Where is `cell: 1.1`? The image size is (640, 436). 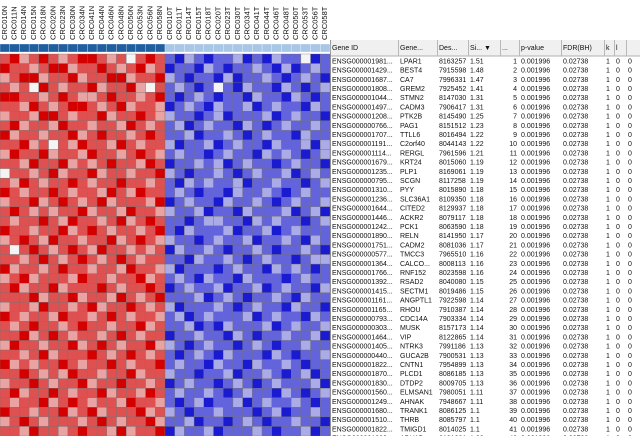
cell: 1.1 is located at coordinates (475, 411).